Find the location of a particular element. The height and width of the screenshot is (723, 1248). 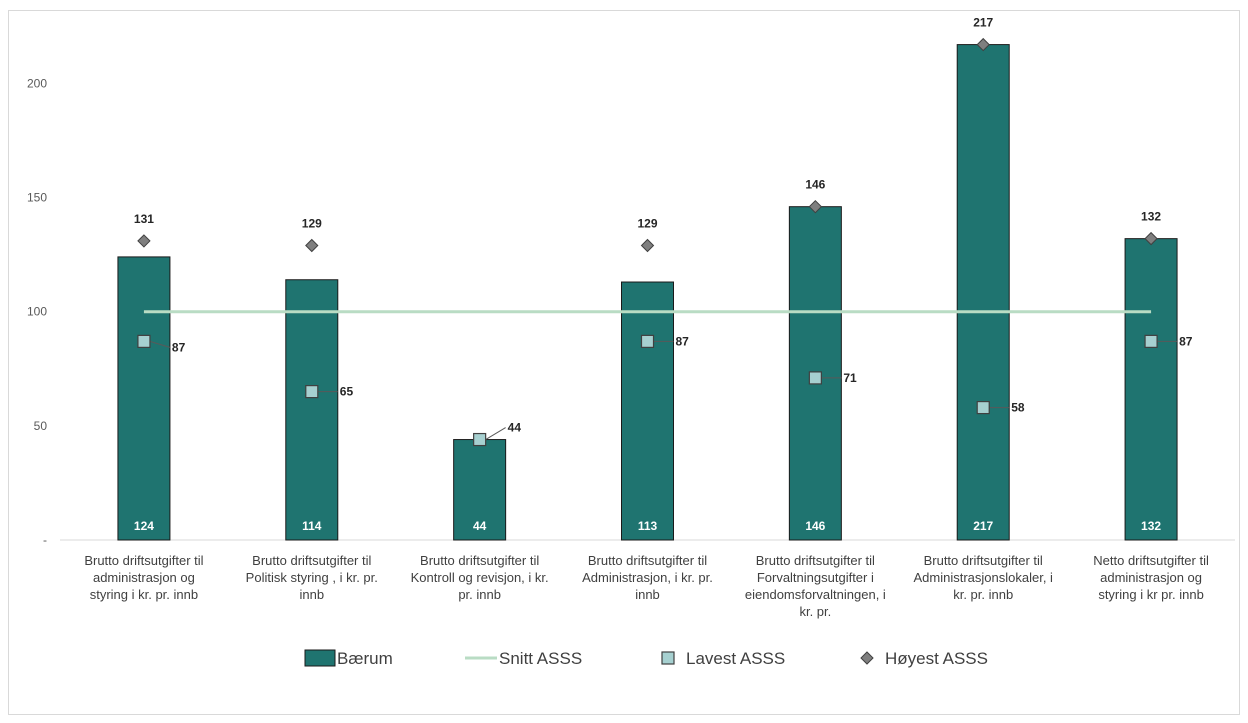

x-category-label: Politisk styring , i kr. pr. is located at coordinates (312, 577).